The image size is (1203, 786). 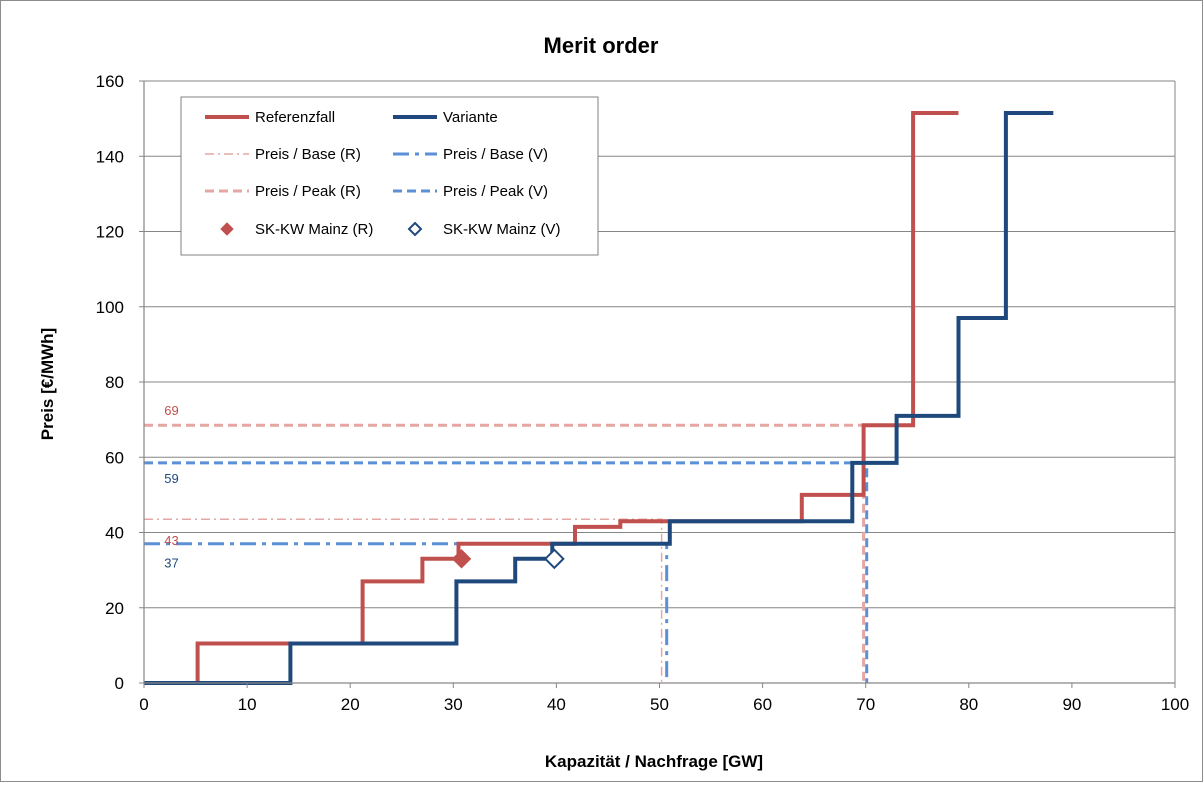 What do you see at coordinates (110, 307) in the screenshot?
I see `y-tick-label-100: 100` at bounding box center [110, 307].